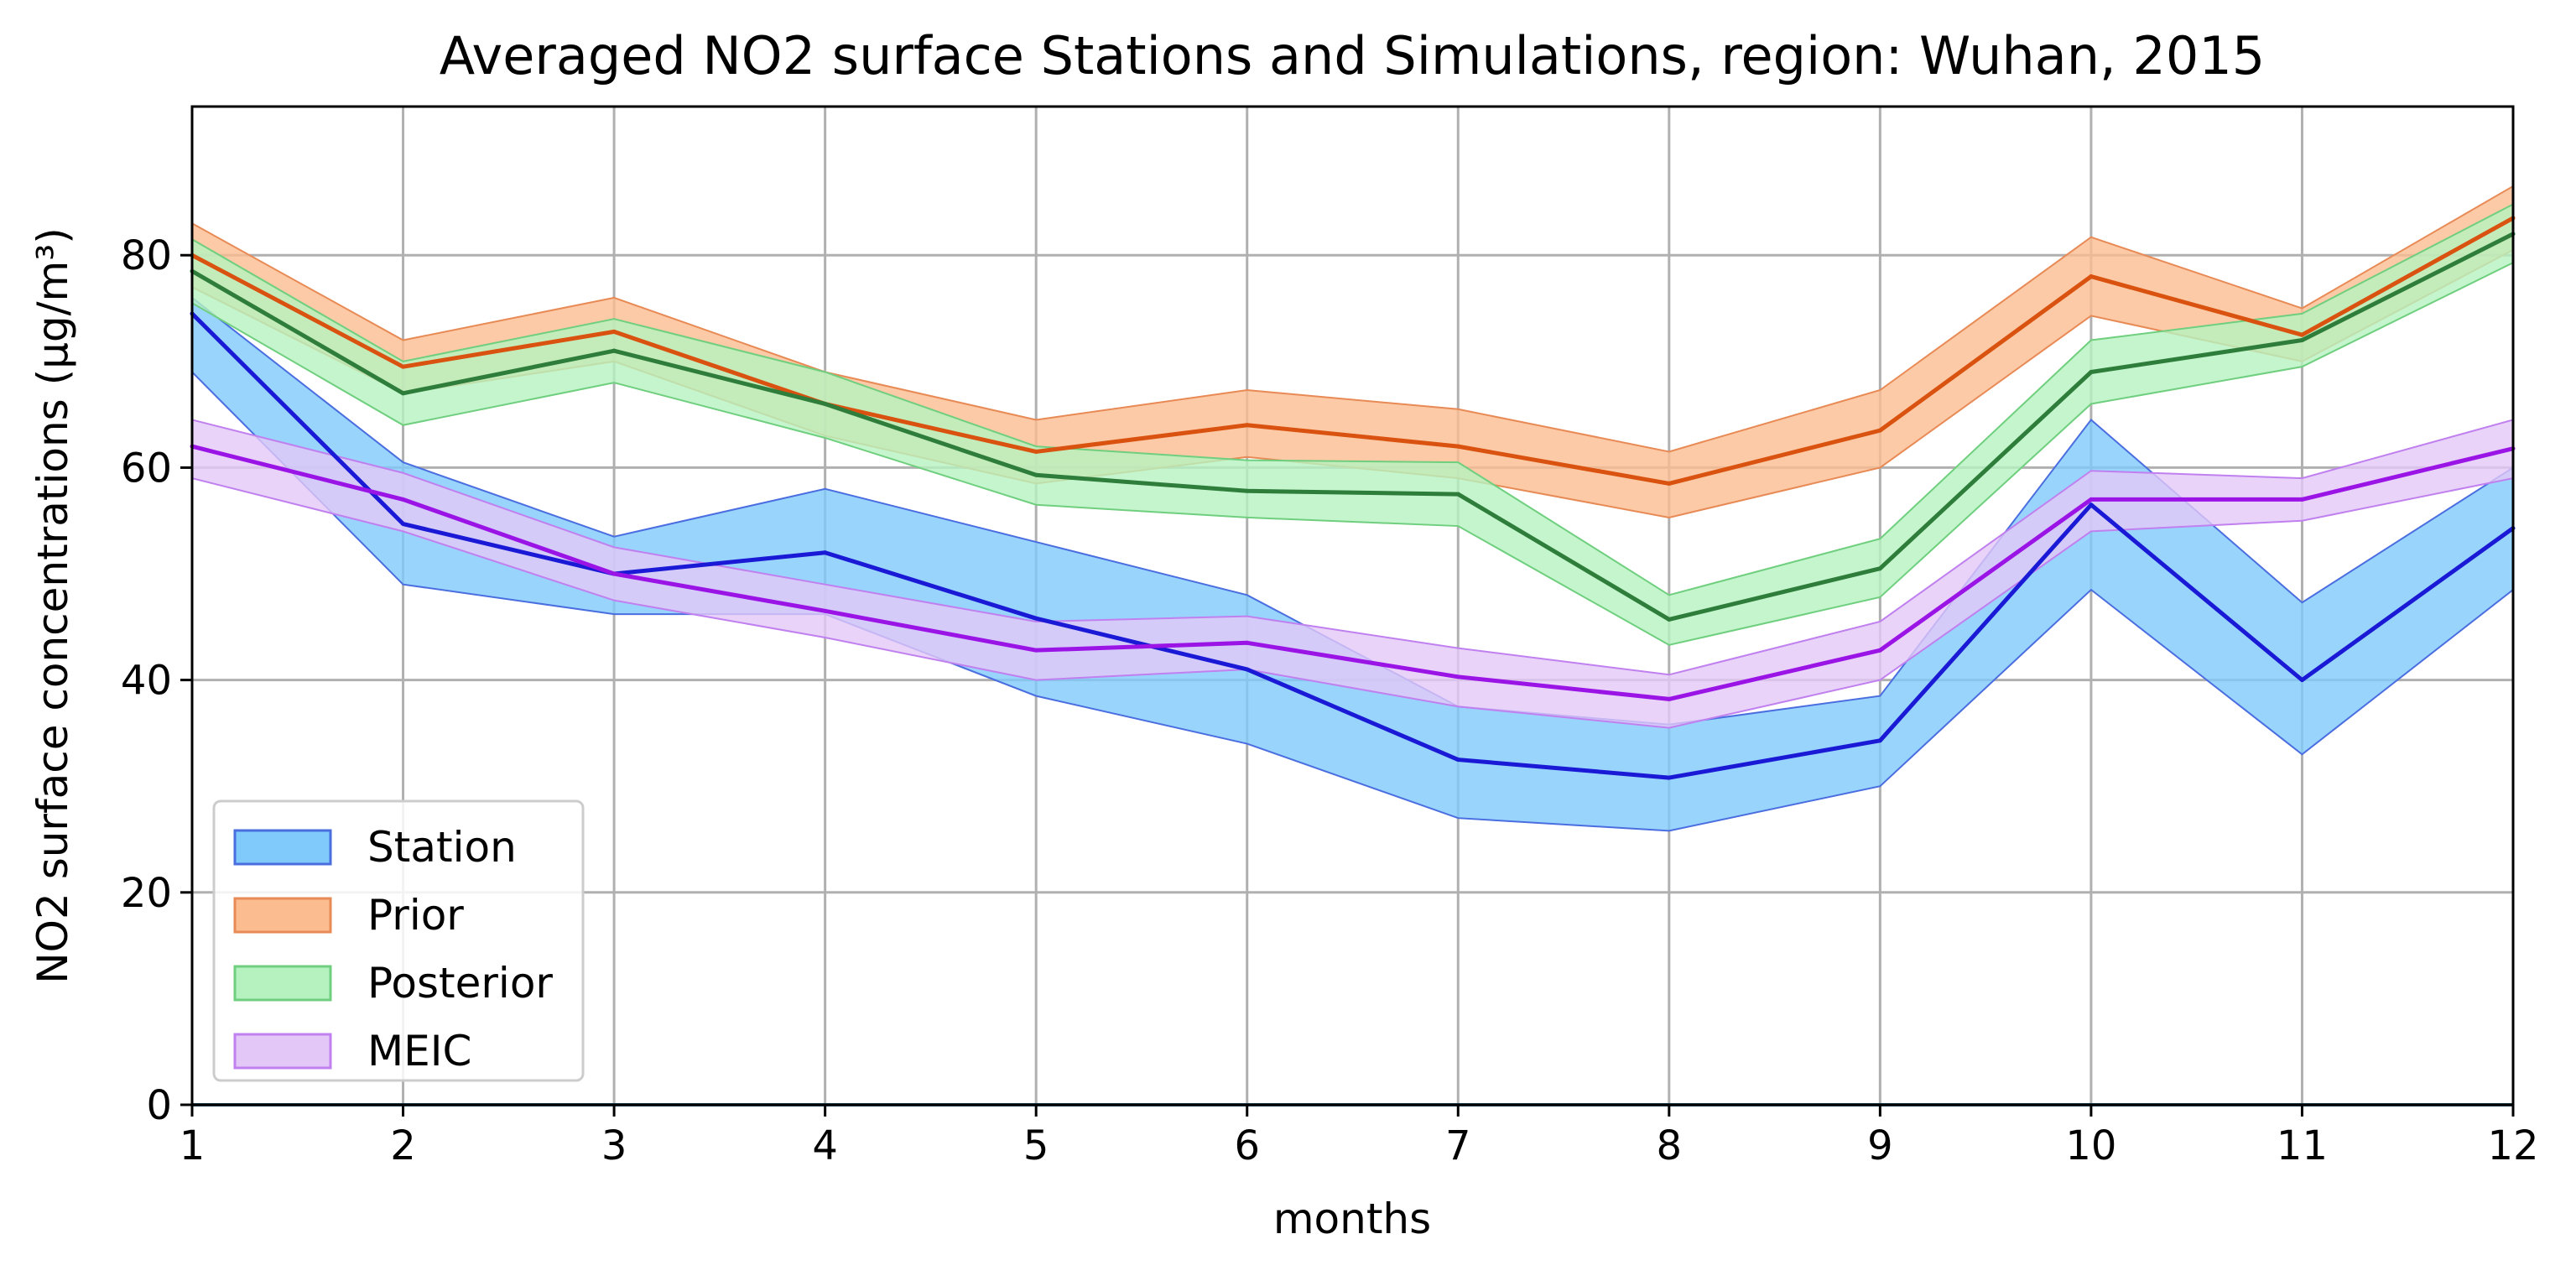 This screenshot has height=1286, width=2576. I want to click on station-legend-label: Station, so click(442, 847).